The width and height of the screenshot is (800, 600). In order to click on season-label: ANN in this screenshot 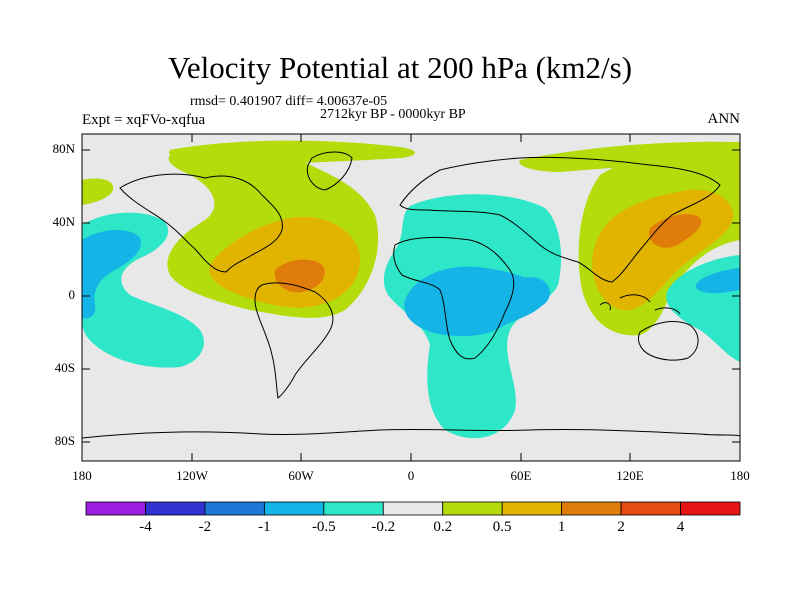, I will do `click(724, 119)`.